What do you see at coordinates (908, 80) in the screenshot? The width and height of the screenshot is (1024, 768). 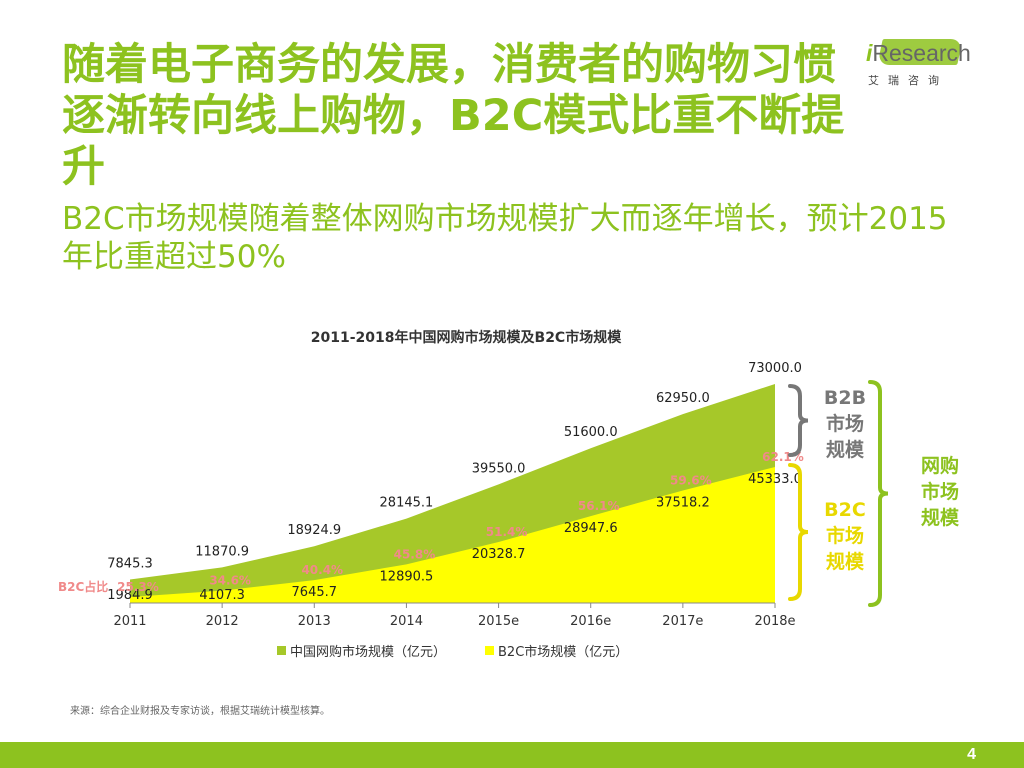 I see `logo-subtitle: 艾瑞咨询` at bounding box center [908, 80].